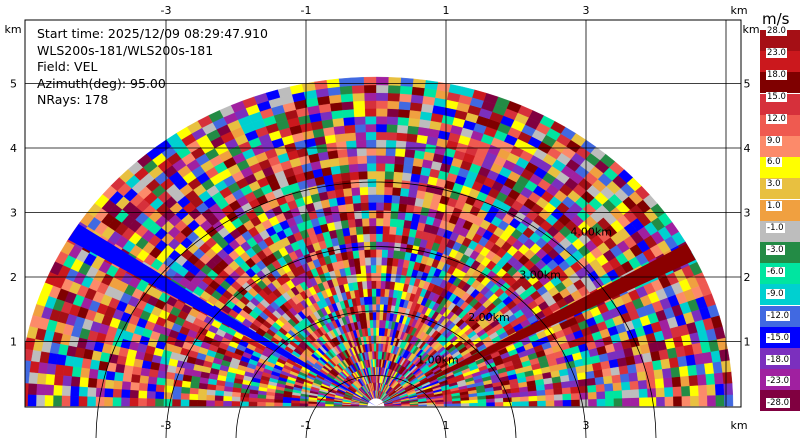 This screenshot has width=800, height=438. I want to click on colorbar-level-label: 6.0, so click(774, 162).